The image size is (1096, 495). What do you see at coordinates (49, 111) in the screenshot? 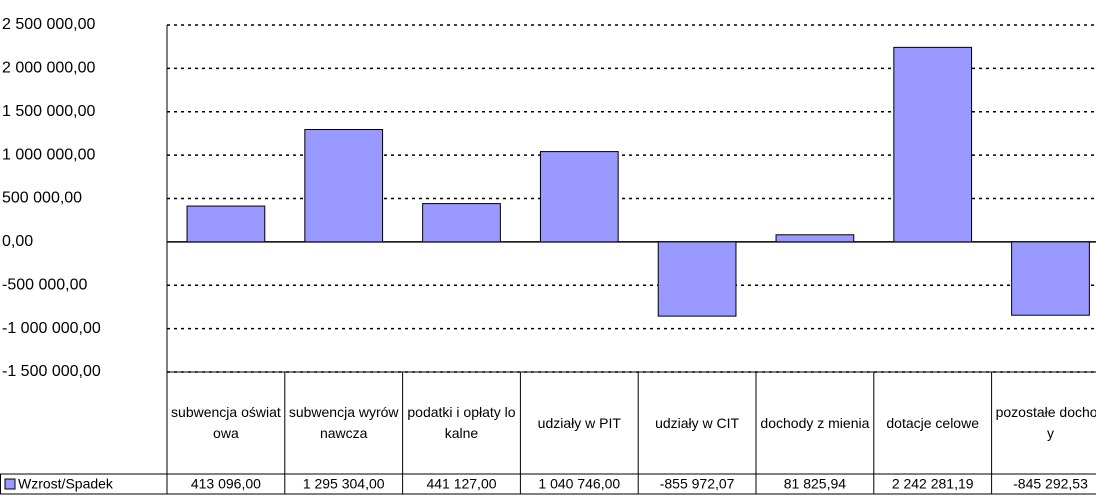
I see `y-tick-label: 1 500 000,00` at bounding box center [49, 111].